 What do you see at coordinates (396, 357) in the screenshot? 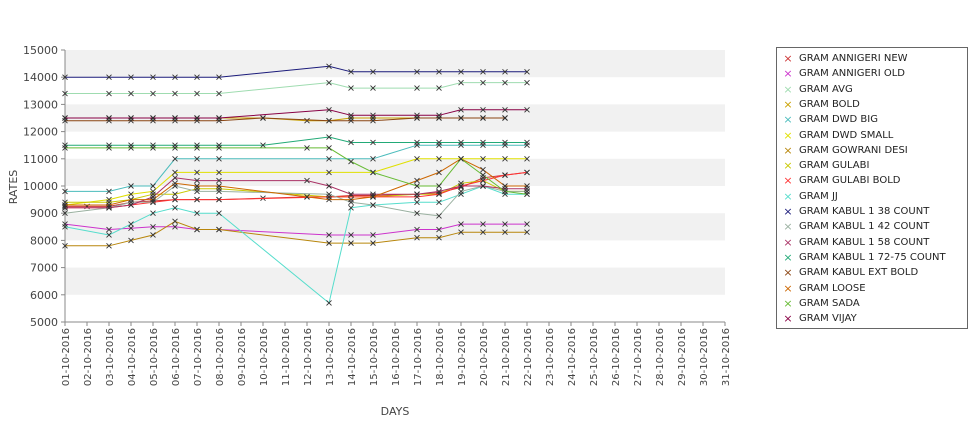
I see `x-tick-label: 16-10-2016` at bounding box center [396, 357].